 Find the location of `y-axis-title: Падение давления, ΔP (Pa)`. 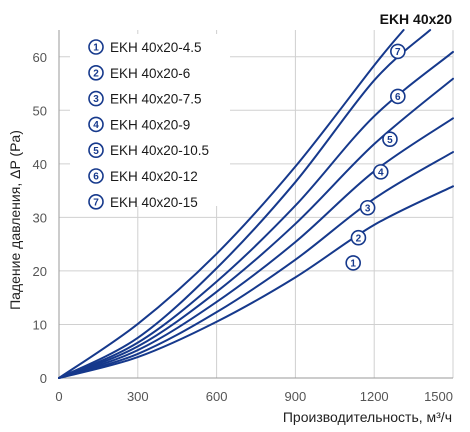

y-axis-title: Падение давления, ΔP (Pa) is located at coordinates (15, 220).